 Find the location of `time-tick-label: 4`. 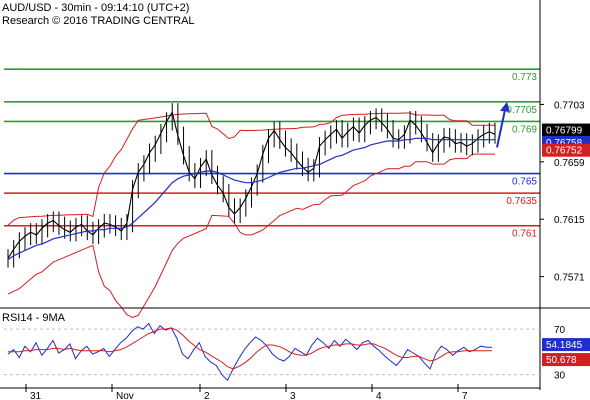

time-tick-label: 4 is located at coordinates (379, 395).